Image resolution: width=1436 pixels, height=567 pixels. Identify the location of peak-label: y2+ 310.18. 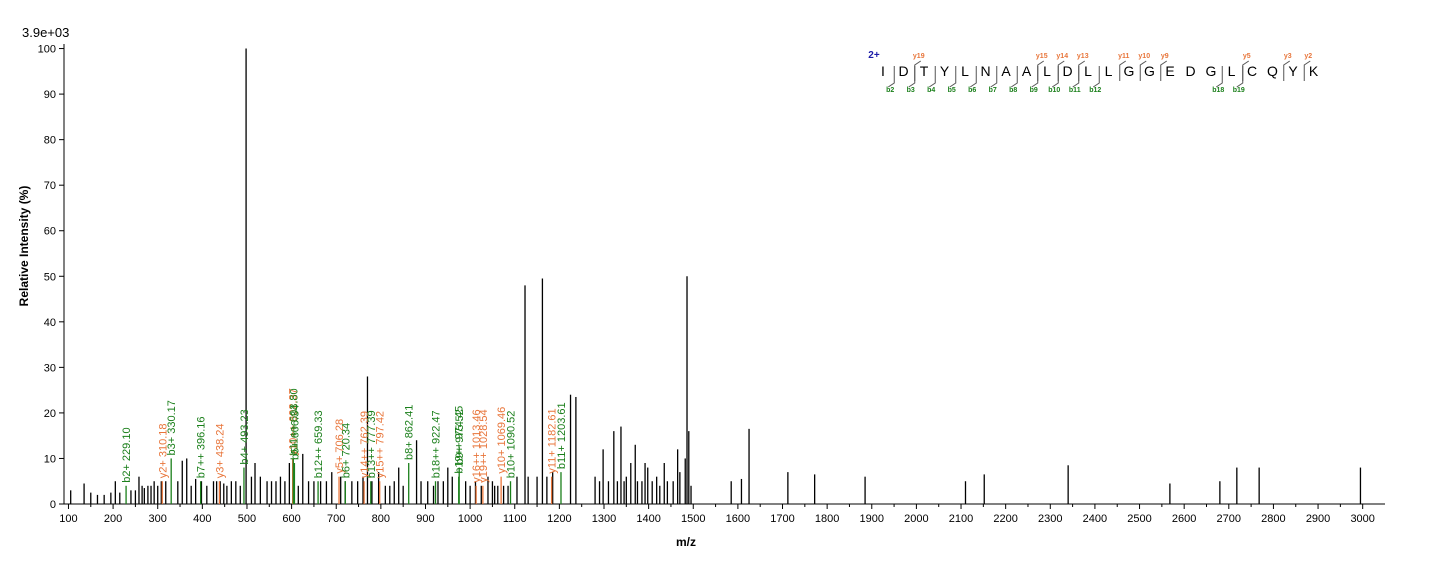
(163, 450).